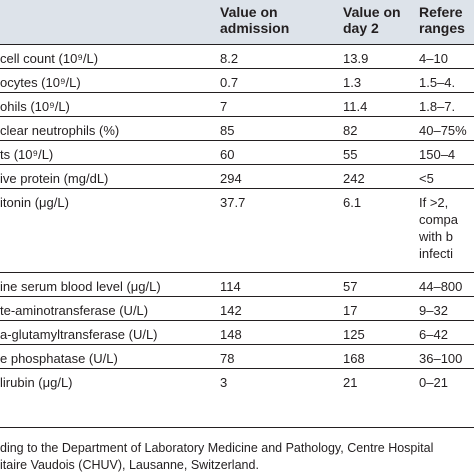  Describe the element at coordinates (350, 130) in the screenshot. I see `day2-value: 82` at that location.